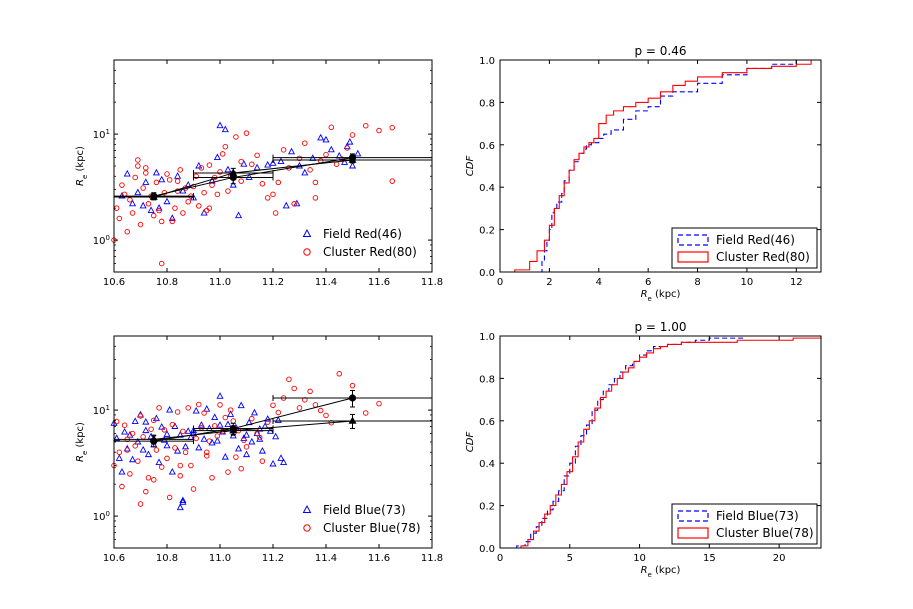  I want to click on x-tick-label: 11.4, so click(326, 558).